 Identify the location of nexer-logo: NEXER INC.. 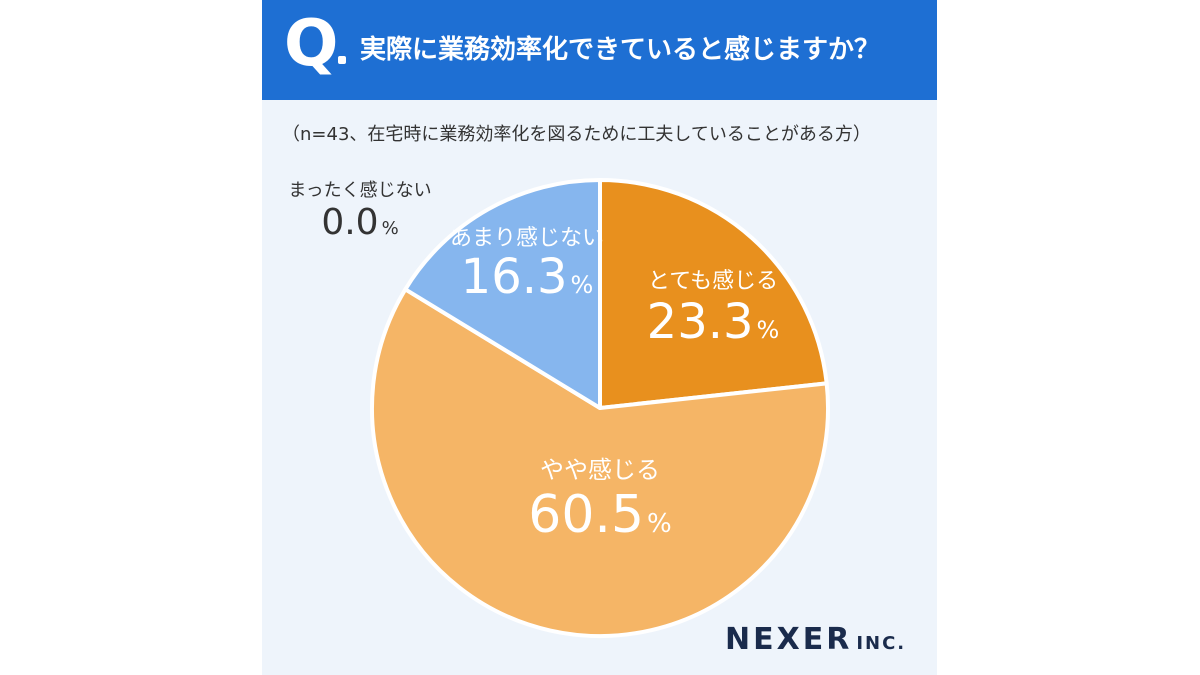
(815, 639).